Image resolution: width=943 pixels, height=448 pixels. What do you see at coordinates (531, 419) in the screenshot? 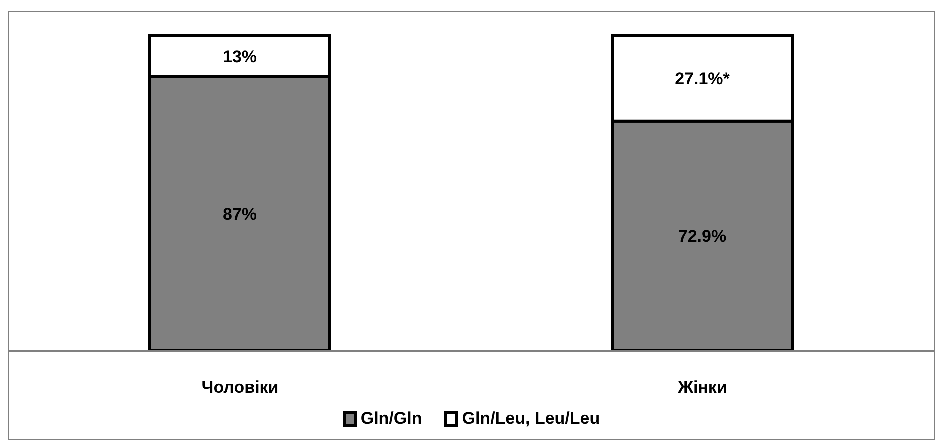
I see `legend-label: Gln/Leu, Leu/Leu` at bounding box center [531, 419].